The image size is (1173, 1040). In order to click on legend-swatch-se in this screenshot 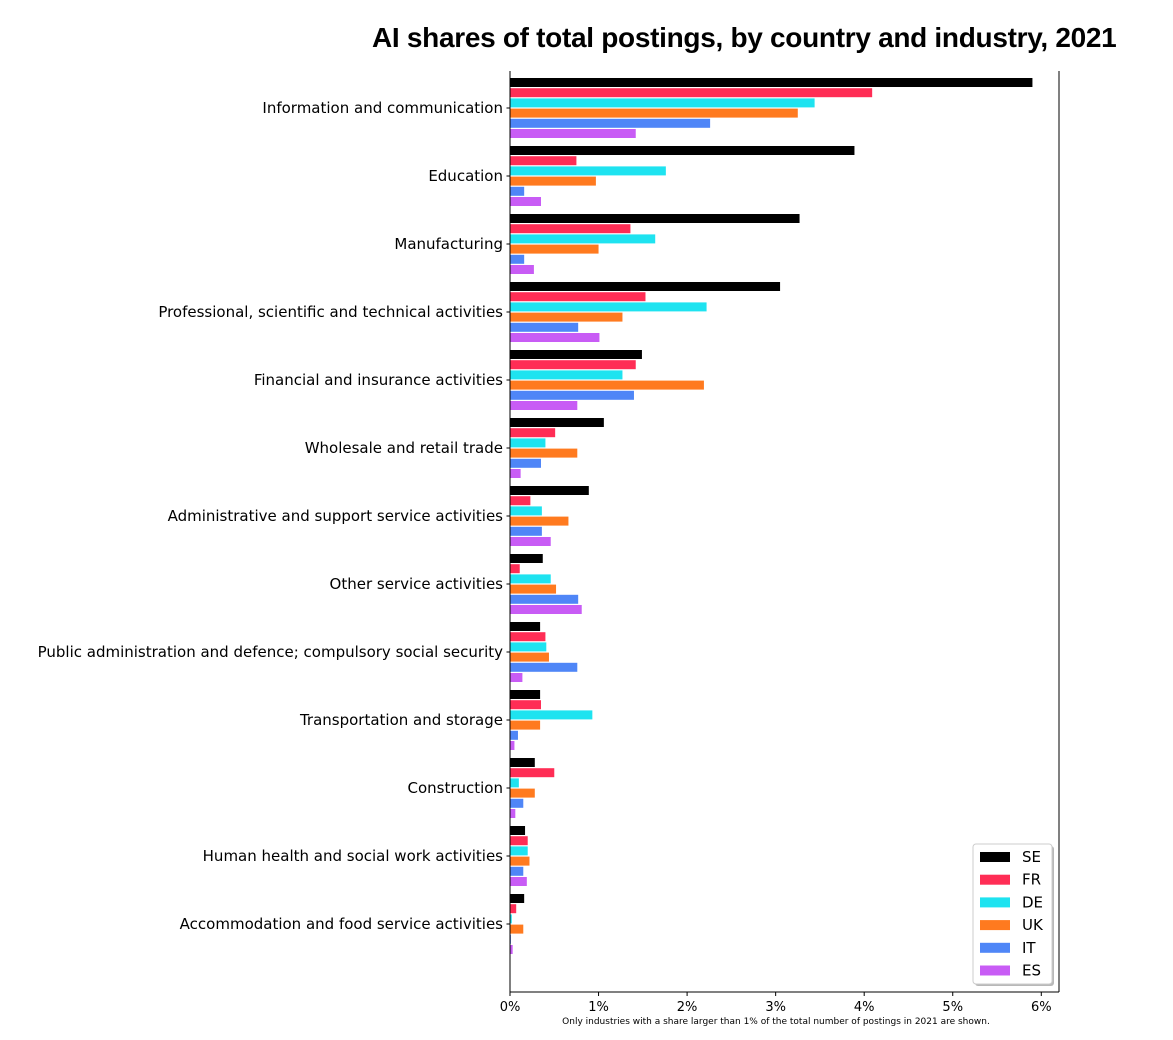, I will do `click(995, 857)`.